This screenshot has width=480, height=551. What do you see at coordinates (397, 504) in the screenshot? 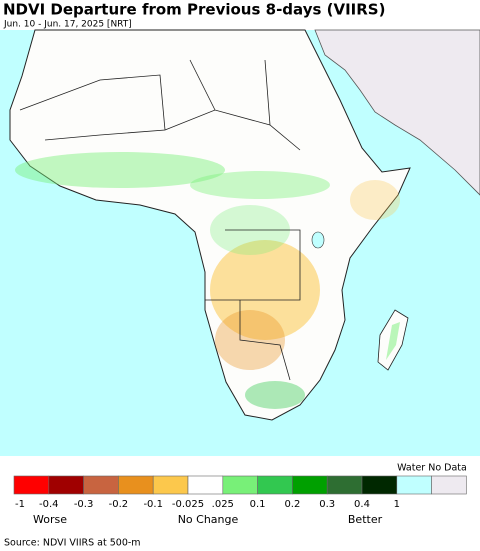
I see `legend-label: 1` at bounding box center [397, 504].